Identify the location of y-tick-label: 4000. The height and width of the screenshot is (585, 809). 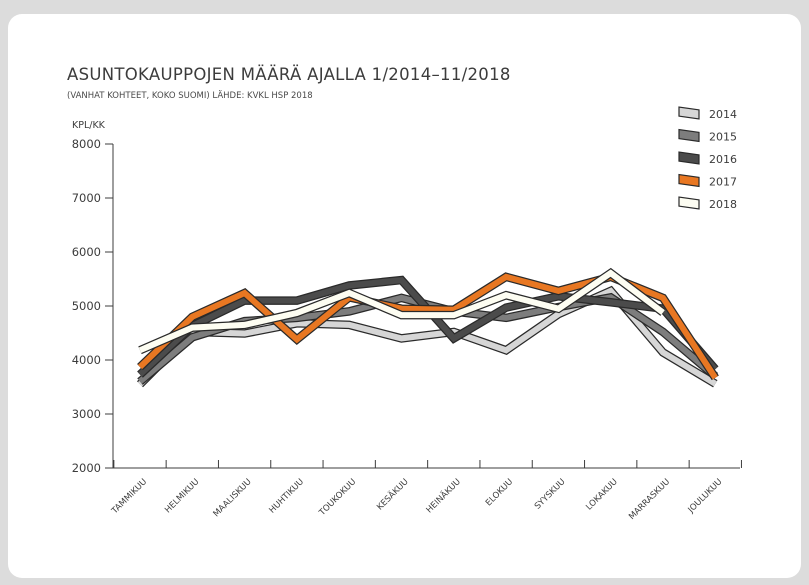
(86, 360).